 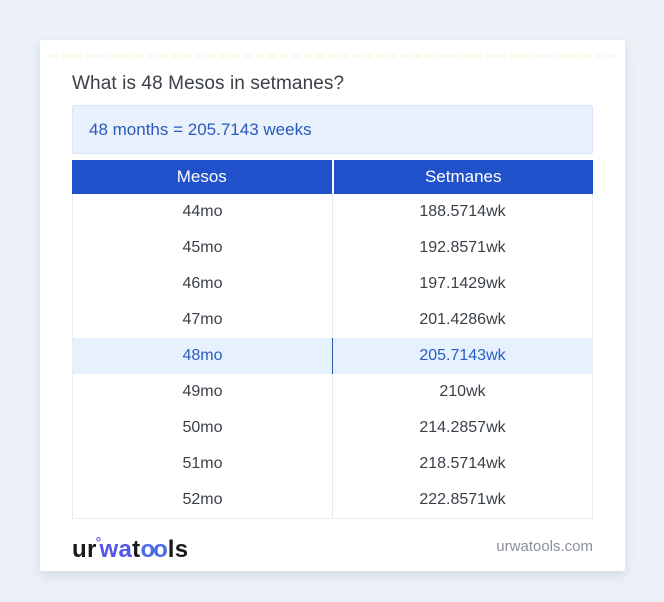 What do you see at coordinates (178, 549) in the screenshot?
I see `logo-segment-dark: ls` at bounding box center [178, 549].